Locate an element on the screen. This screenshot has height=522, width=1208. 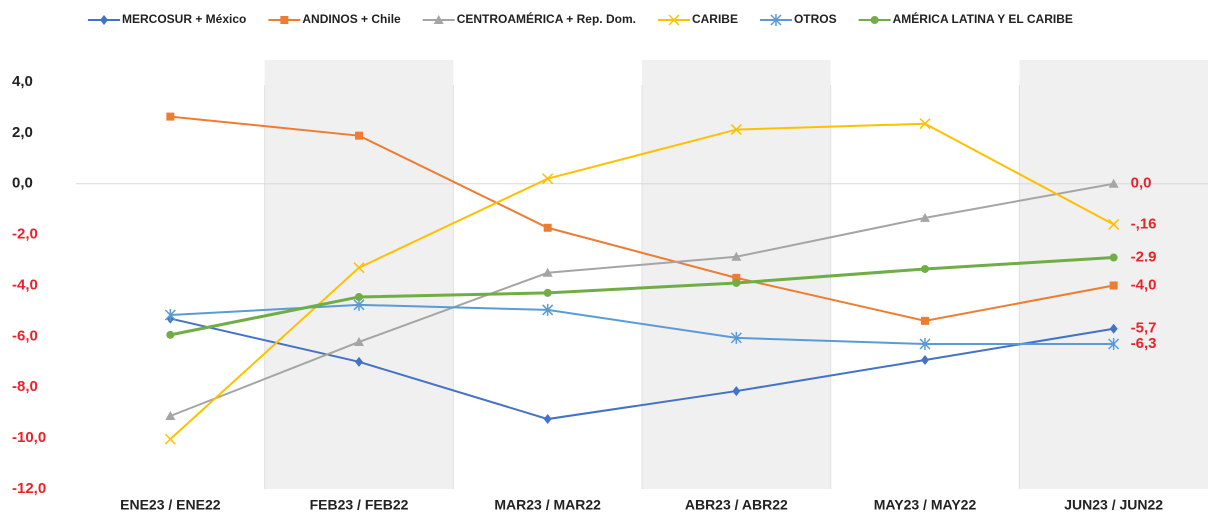
legend-label: AMÉRICA LATINA Y EL CARIBE is located at coordinates (983, 18).